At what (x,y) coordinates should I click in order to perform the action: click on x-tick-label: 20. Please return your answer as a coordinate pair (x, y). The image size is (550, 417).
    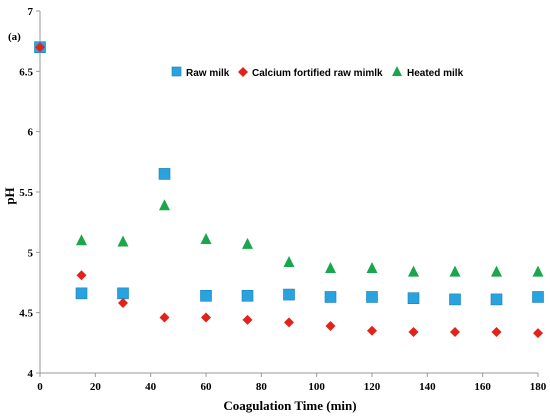
    Looking at the image, I should click on (96, 387).